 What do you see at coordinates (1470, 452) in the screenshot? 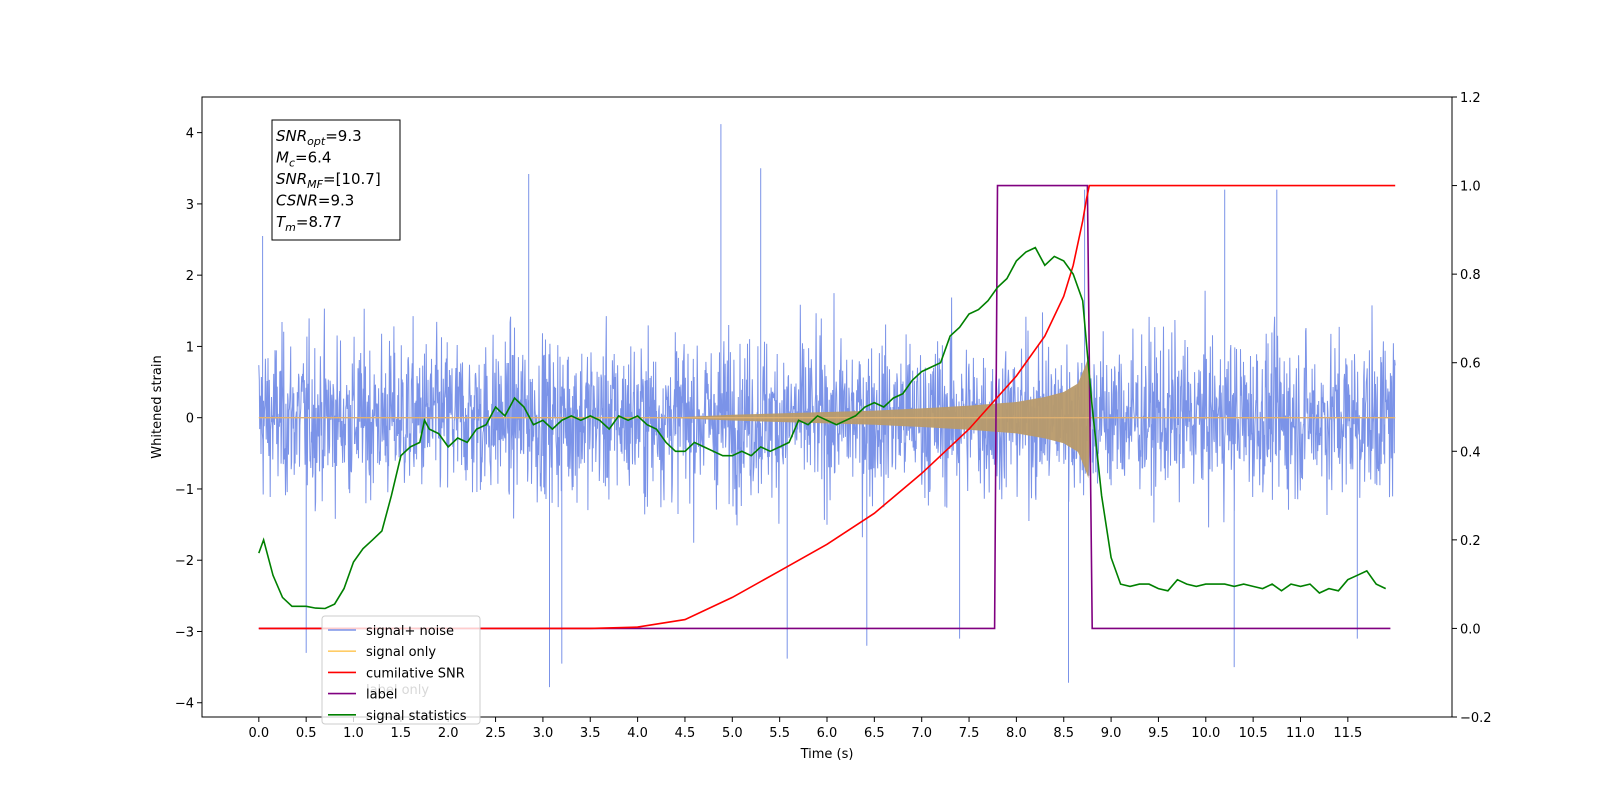
I see `right-y-tick-label: 0.4` at bounding box center [1470, 452].